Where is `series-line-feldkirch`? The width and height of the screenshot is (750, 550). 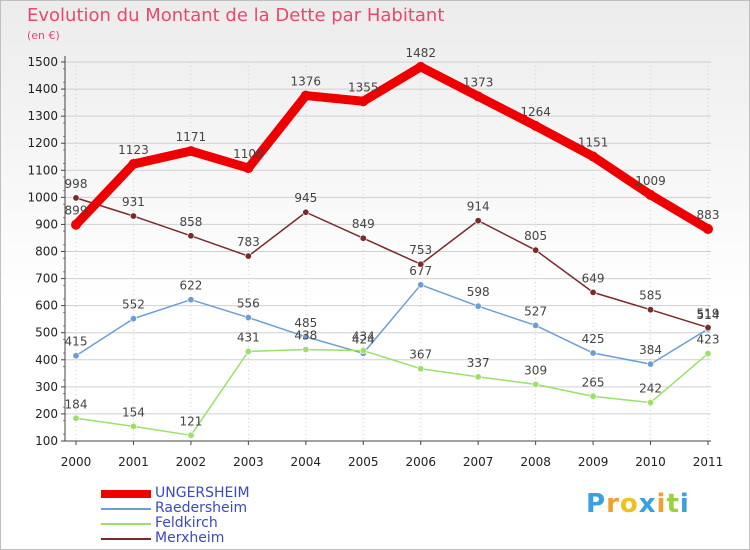
series-line-feldkirch is located at coordinates (392, 392).